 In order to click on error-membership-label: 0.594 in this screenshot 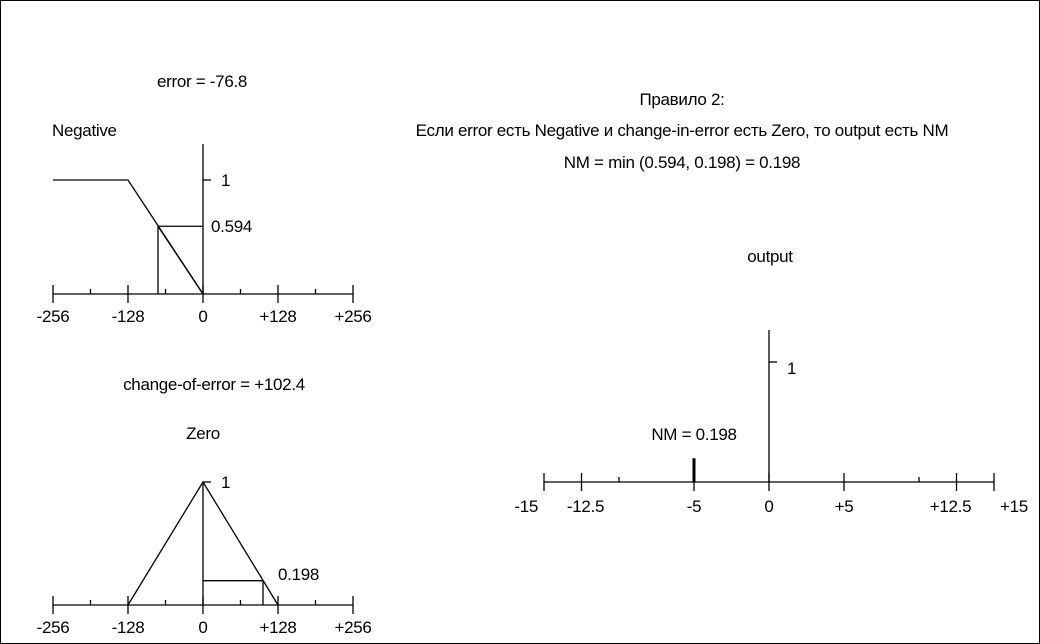, I will do `click(231, 226)`.